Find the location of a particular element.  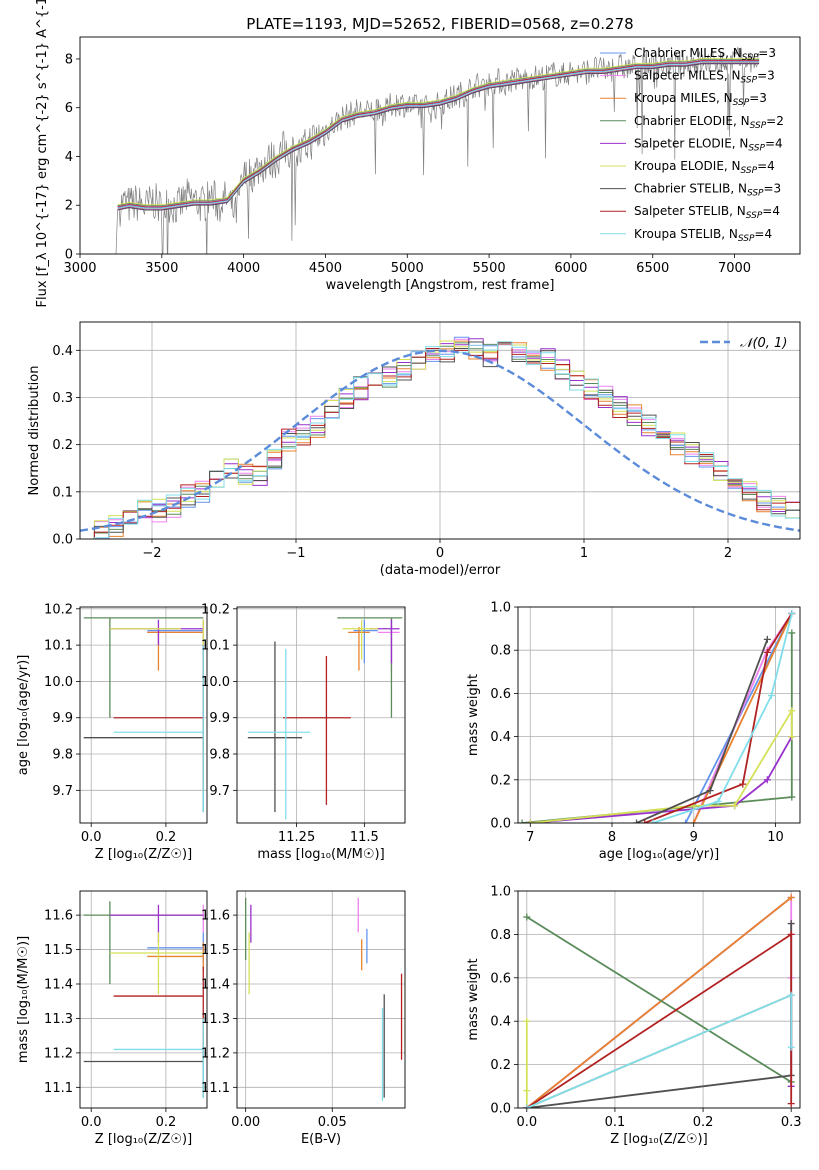

plot-area-z-age is located at coordinates (143, 715).